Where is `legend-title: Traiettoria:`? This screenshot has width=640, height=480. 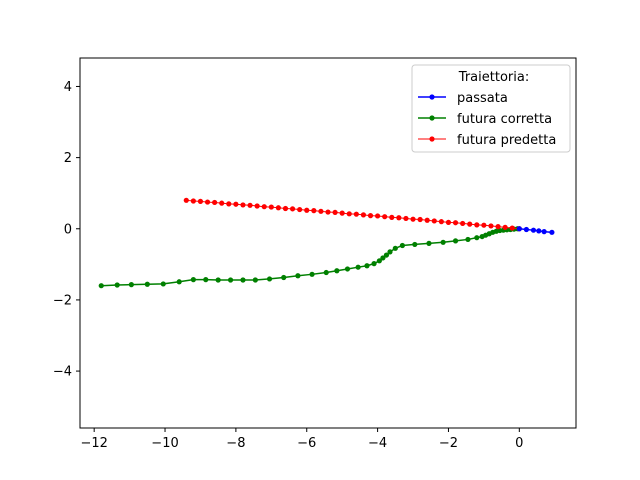 legend-title: Traiettoria: is located at coordinates (493, 77).